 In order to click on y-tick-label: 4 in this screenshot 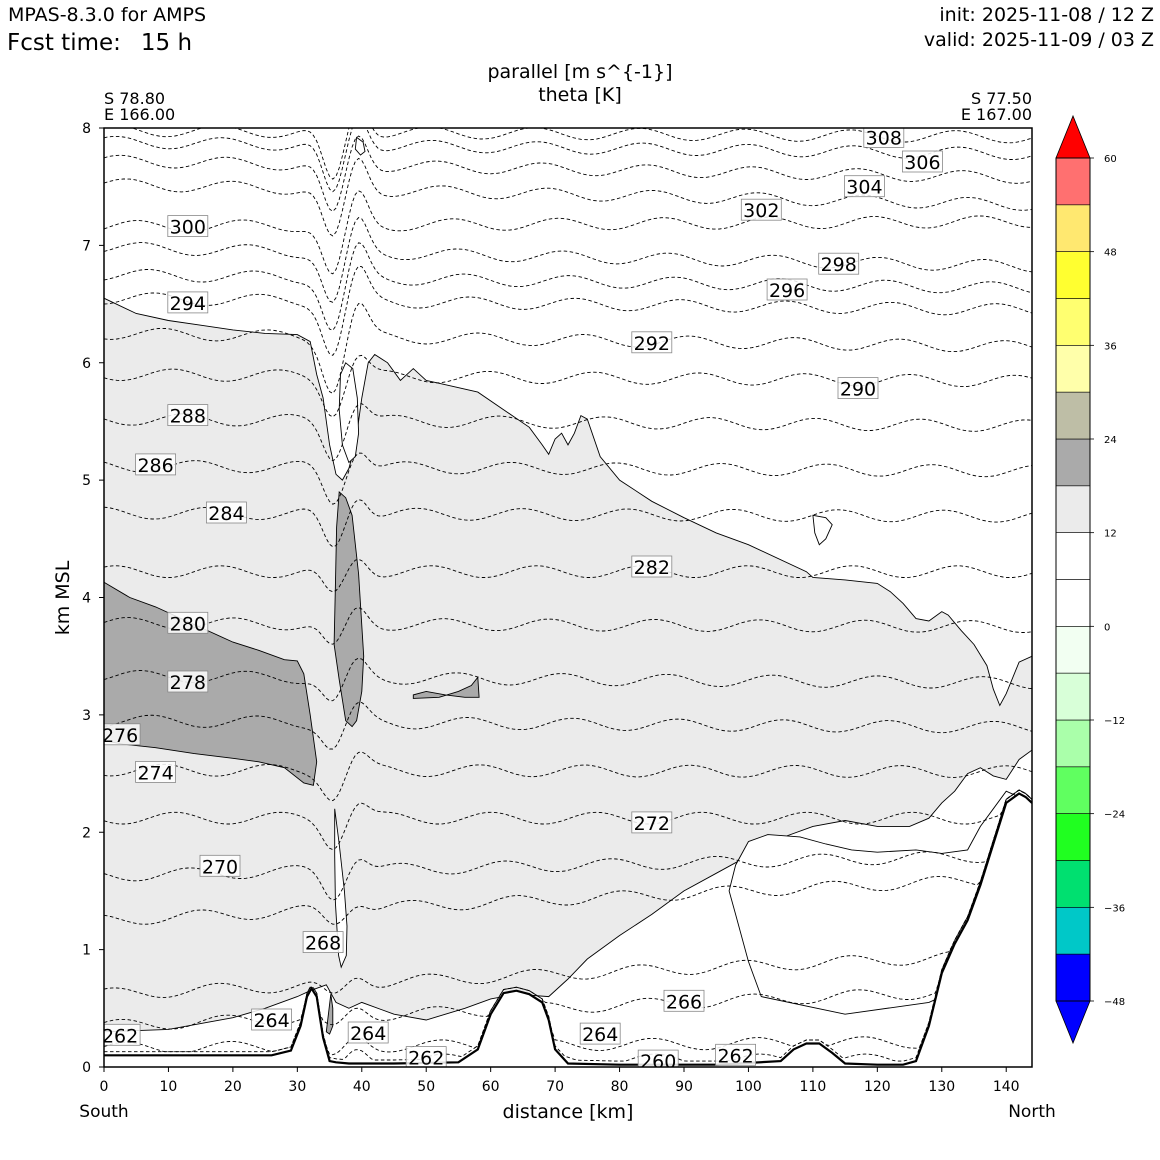, I will do `click(86, 599)`.